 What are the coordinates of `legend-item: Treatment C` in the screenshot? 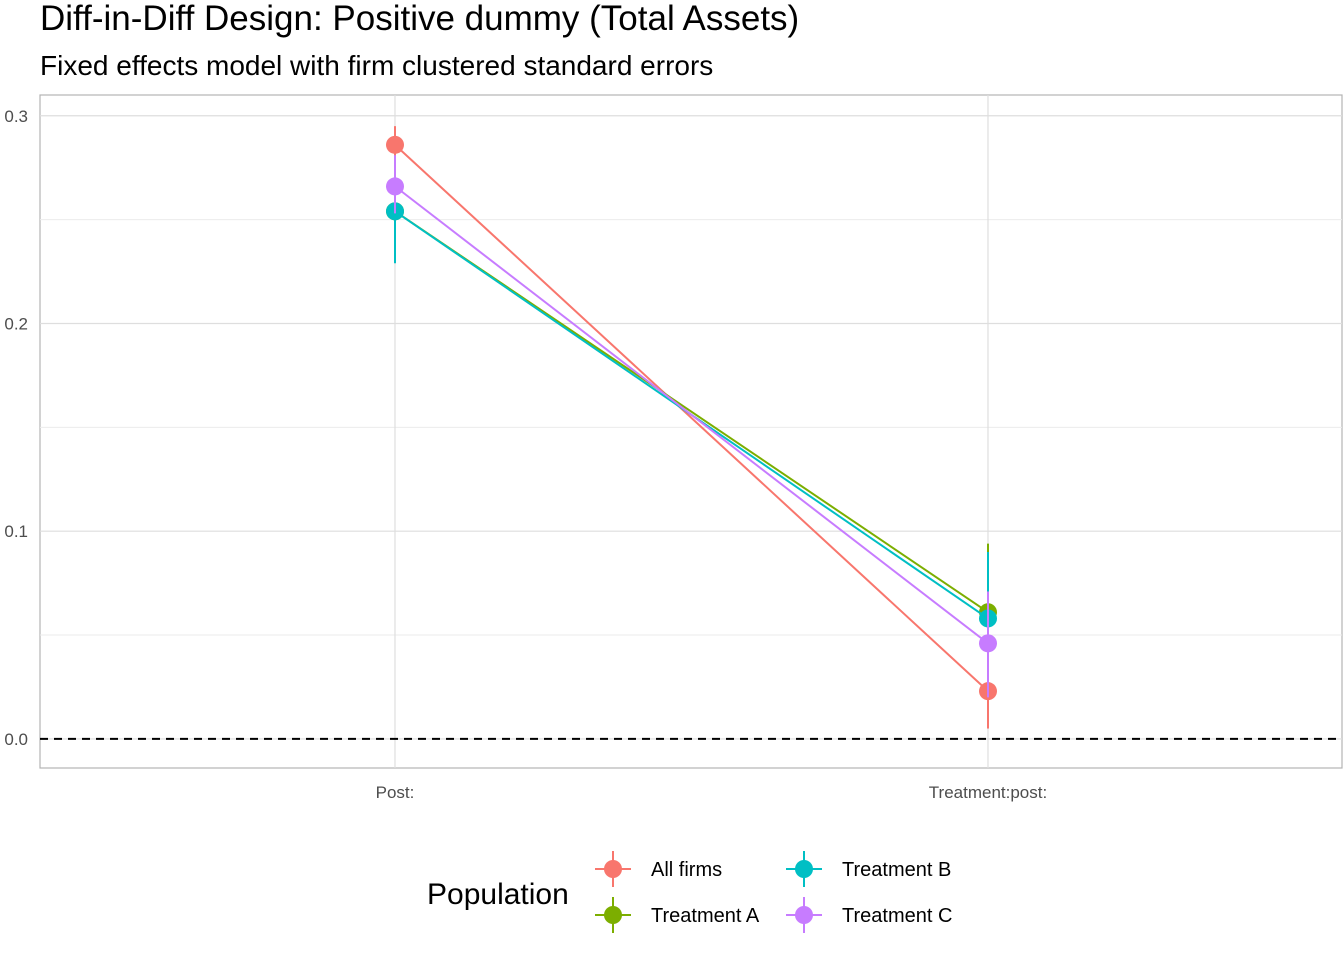 It's located at (869, 915).